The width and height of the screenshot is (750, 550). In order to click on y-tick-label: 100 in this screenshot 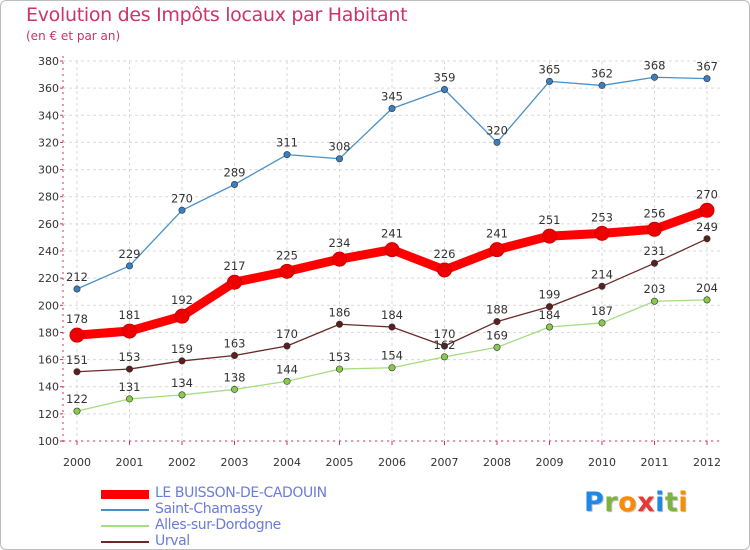, I will do `click(48, 441)`.